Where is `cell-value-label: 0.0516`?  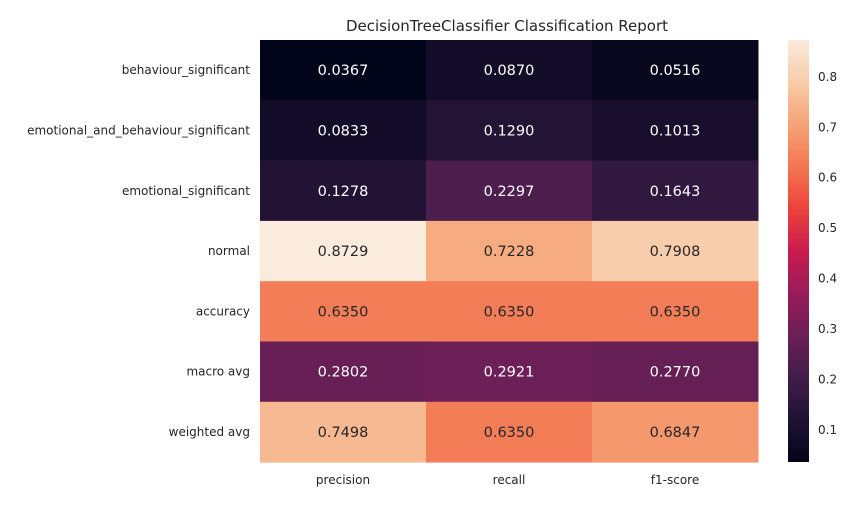 cell-value-label: 0.0516 is located at coordinates (675, 71).